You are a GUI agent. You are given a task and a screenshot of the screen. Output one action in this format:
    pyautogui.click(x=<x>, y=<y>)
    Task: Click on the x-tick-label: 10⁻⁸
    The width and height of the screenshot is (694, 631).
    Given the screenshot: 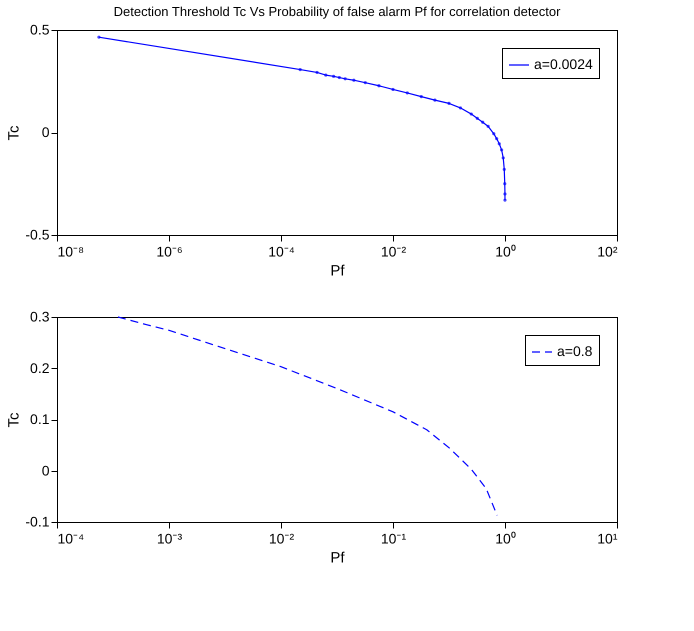 What is the action you would take?
    pyautogui.click(x=71, y=252)
    